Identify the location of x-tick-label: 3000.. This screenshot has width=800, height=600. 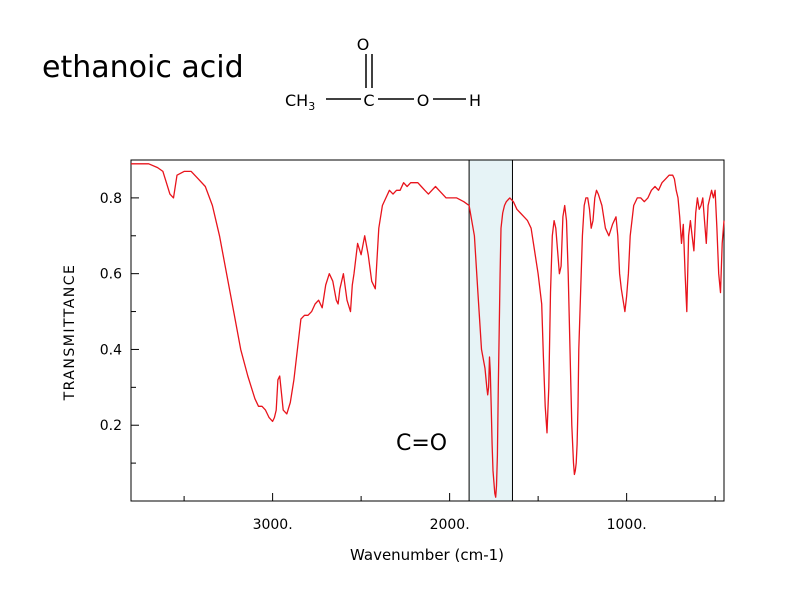
(273, 525).